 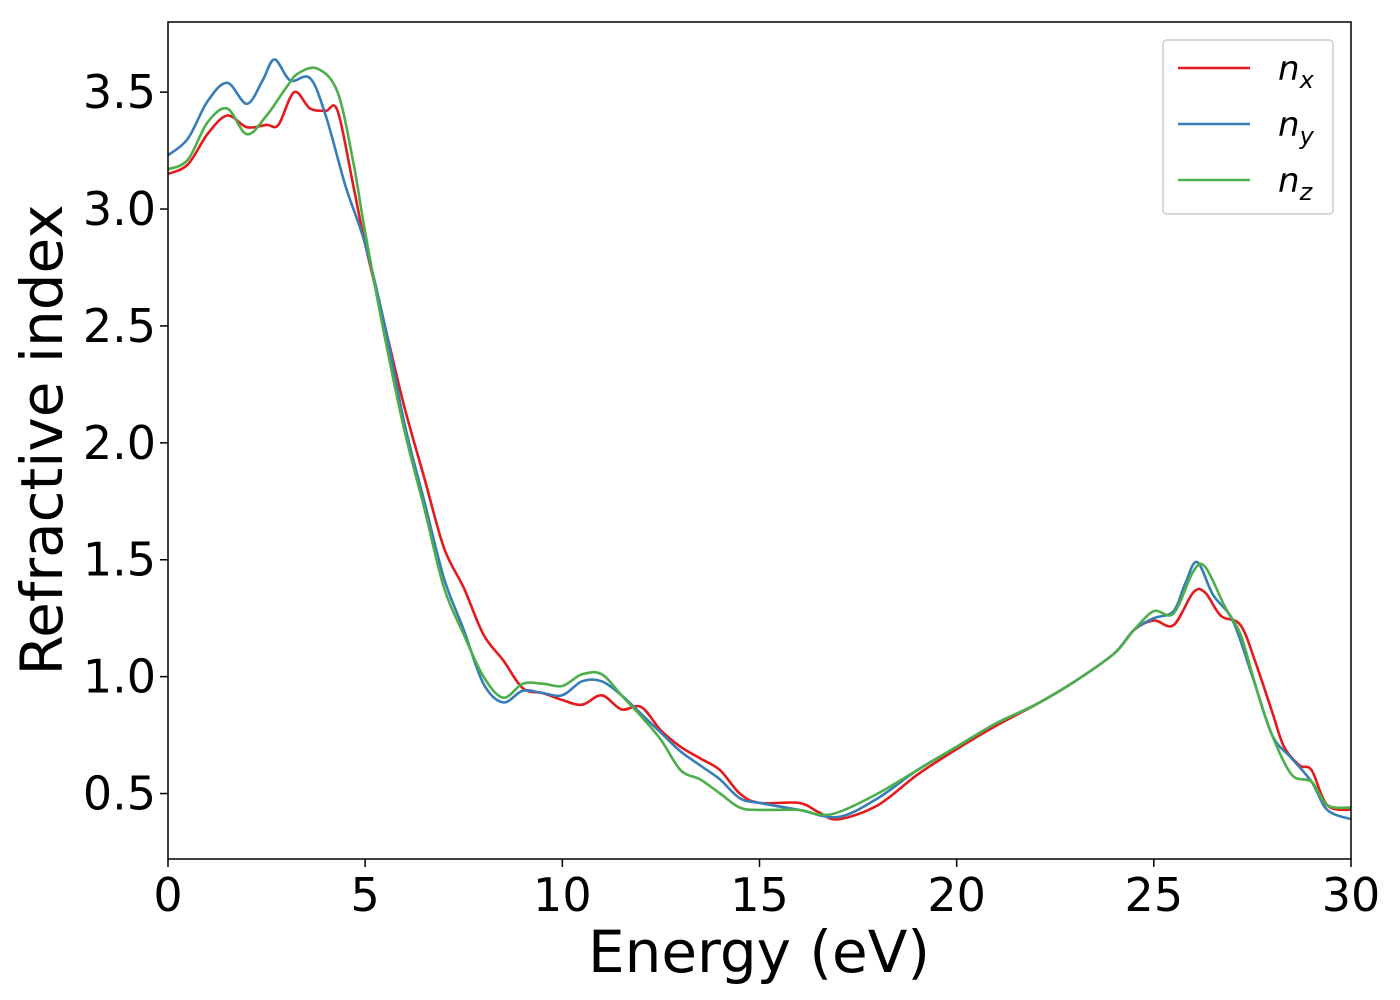 What do you see at coordinates (1248, 127) in the screenshot?
I see `legend-box` at bounding box center [1248, 127].